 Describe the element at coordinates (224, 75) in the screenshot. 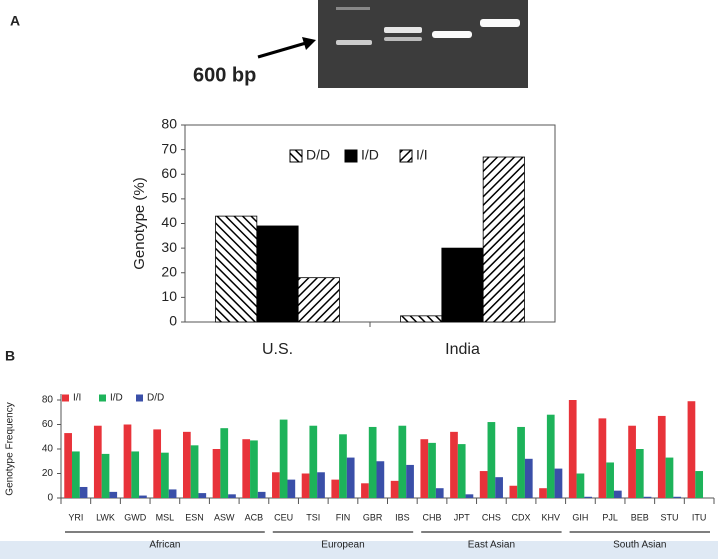

I see `marker-label: 600 bp` at that location.